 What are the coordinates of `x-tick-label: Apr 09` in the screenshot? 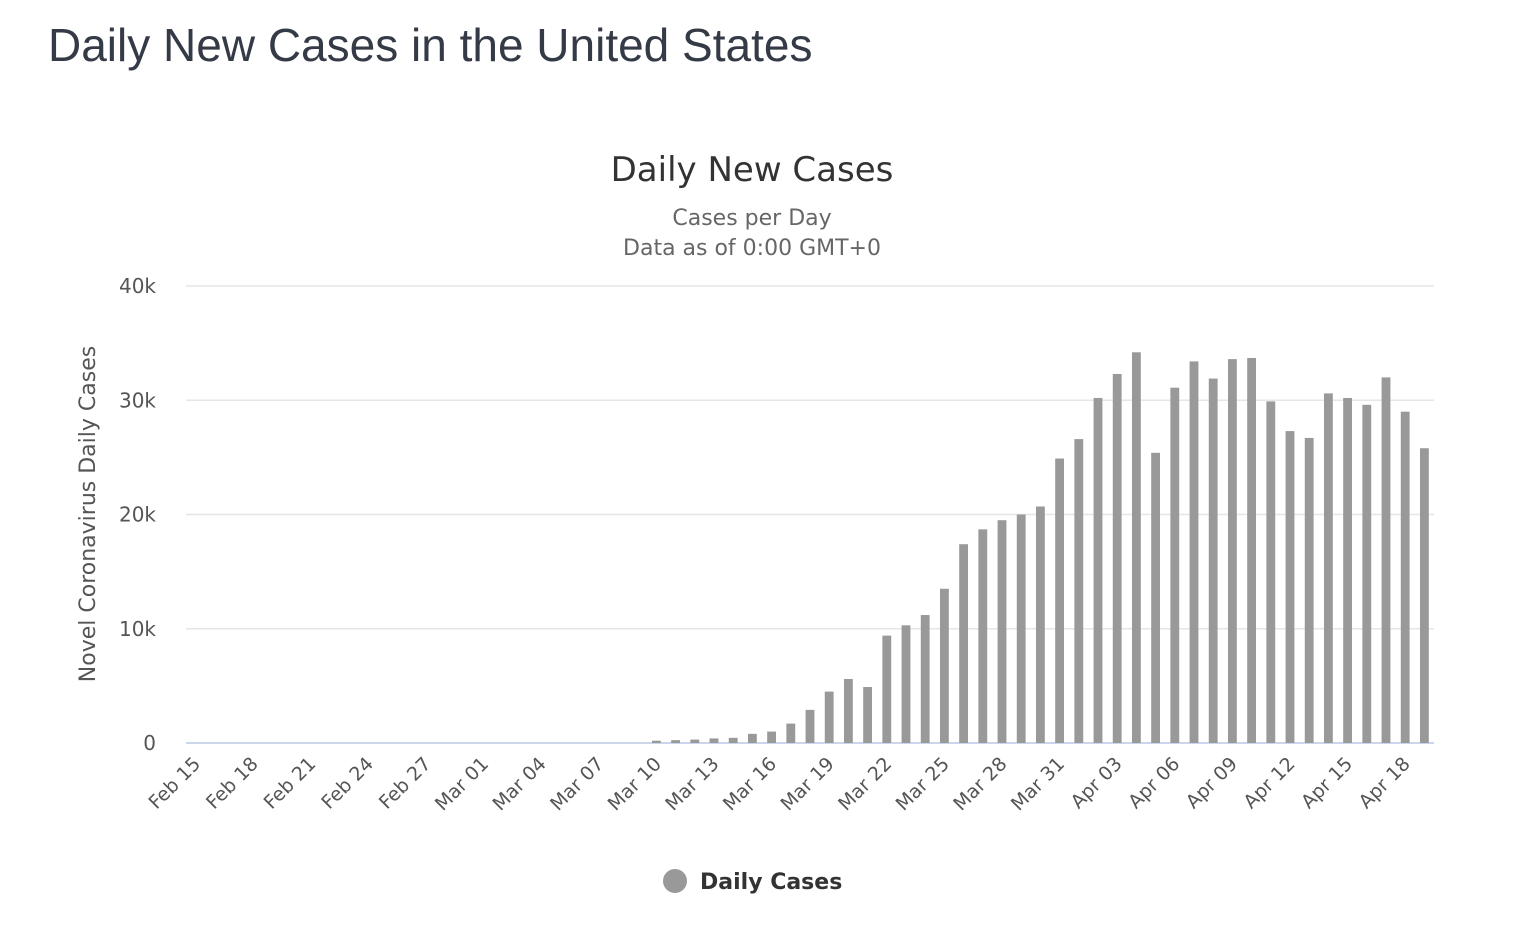 It's located at (1212, 783).